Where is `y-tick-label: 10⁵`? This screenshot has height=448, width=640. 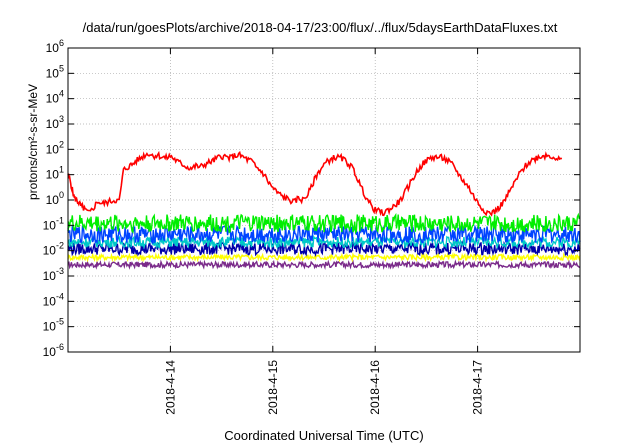
y-tick-label: 10⁵ is located at coordinates (55, 71).